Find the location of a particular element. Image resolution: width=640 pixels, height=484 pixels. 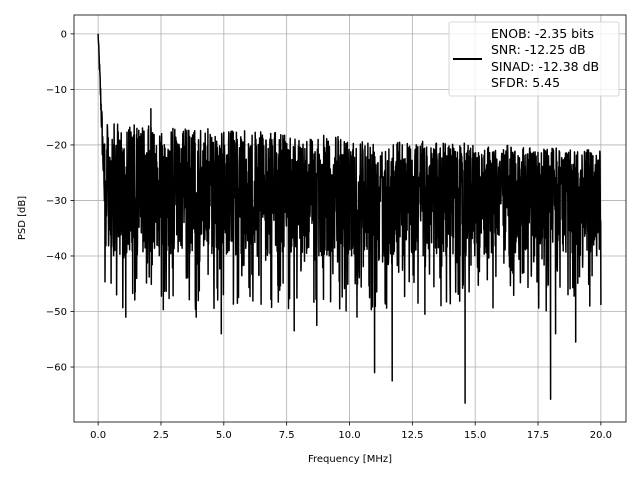

x-tick-label: 15.0 is located at coordinates (475, 435).